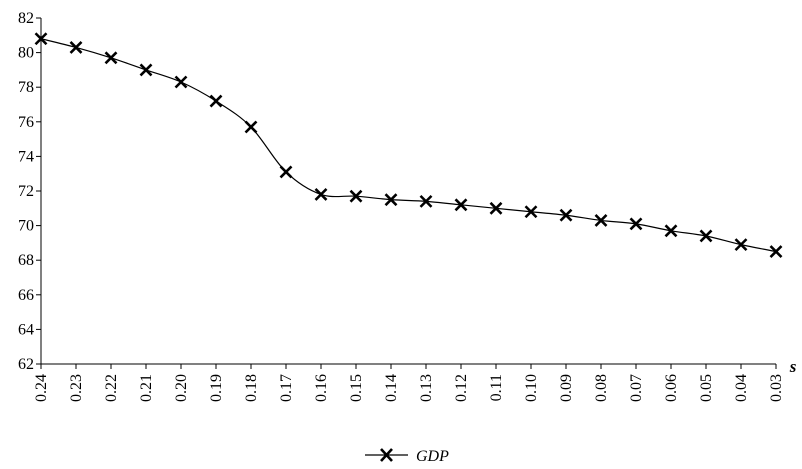 This screenshot has height=469, width=802. Describe the element at coordinates (706, 388) in the screenshot. I see `x-tick-label: 0.05` at that location.